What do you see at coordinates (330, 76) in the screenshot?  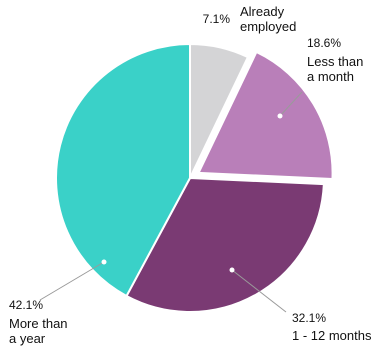 I see `slice-name-label-2: a month` at bounding box center [330, 76].